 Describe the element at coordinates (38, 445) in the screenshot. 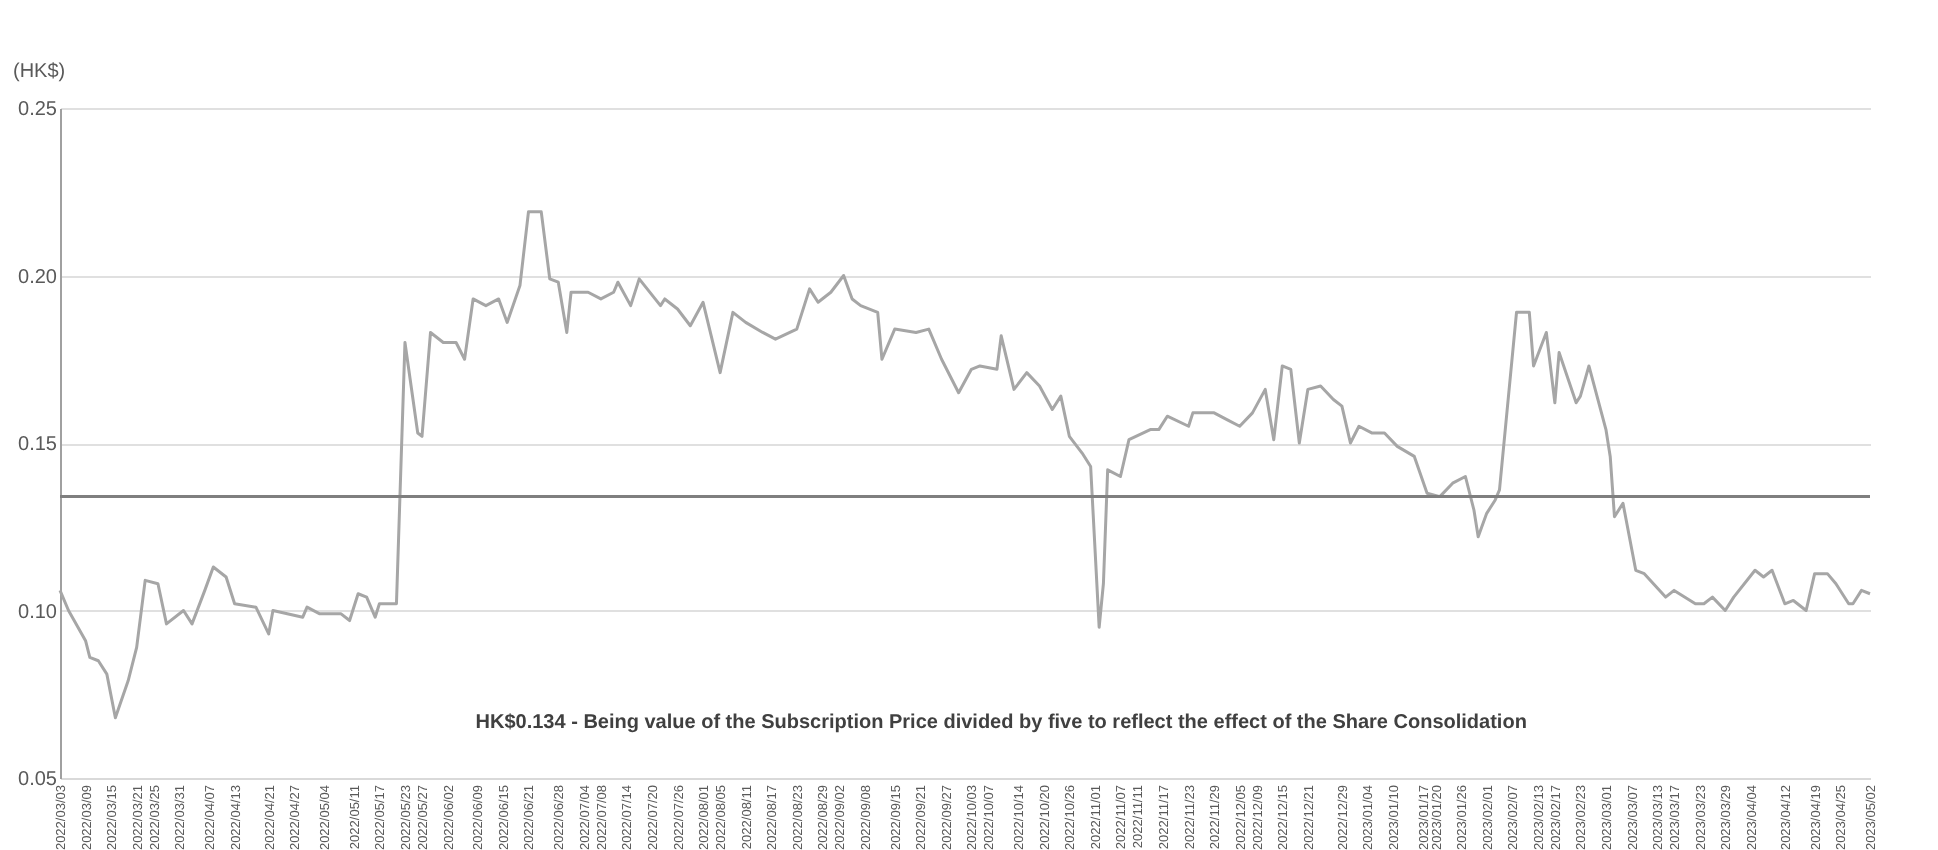

I see `y-tick-label: 0.15` at that location.